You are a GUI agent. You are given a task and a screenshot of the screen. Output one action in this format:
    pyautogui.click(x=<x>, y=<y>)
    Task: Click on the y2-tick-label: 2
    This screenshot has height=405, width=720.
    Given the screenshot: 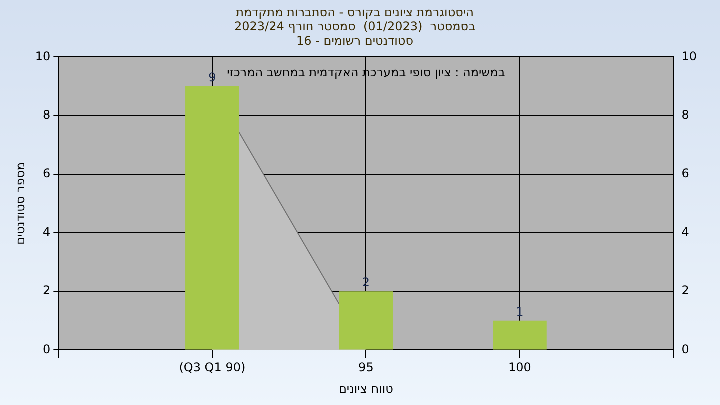 What is the action you would take?
    pyautogui.click(x=686, y=291)
    